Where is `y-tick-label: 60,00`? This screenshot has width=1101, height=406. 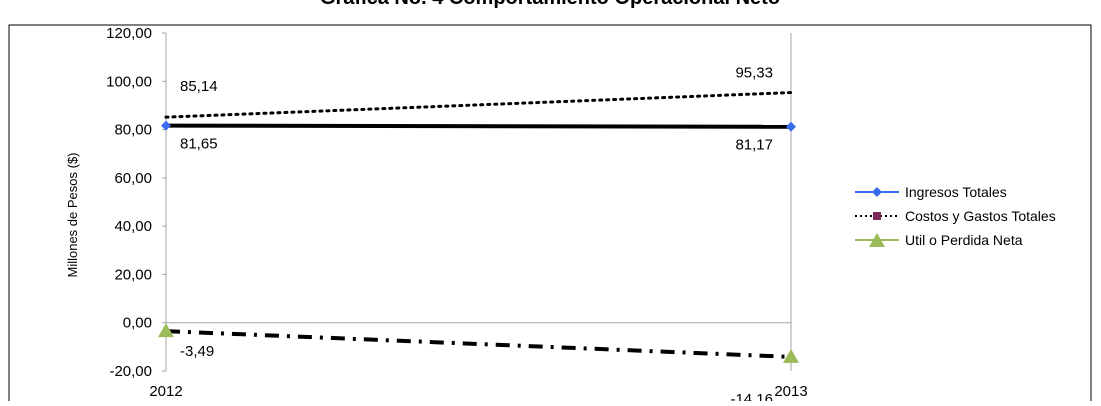
y-tick-label: 60,00 is located at coordinates (133, 178).